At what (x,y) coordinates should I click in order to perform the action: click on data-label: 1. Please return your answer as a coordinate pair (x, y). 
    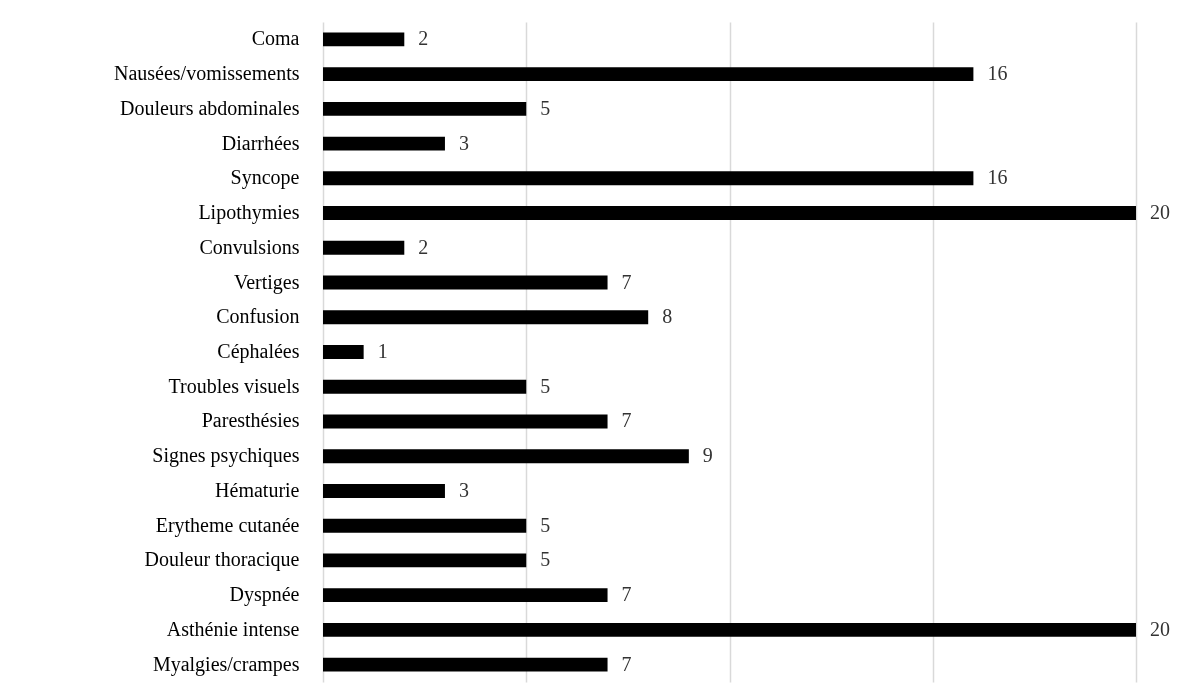
    Looking at the image, I should click on (382, 351).